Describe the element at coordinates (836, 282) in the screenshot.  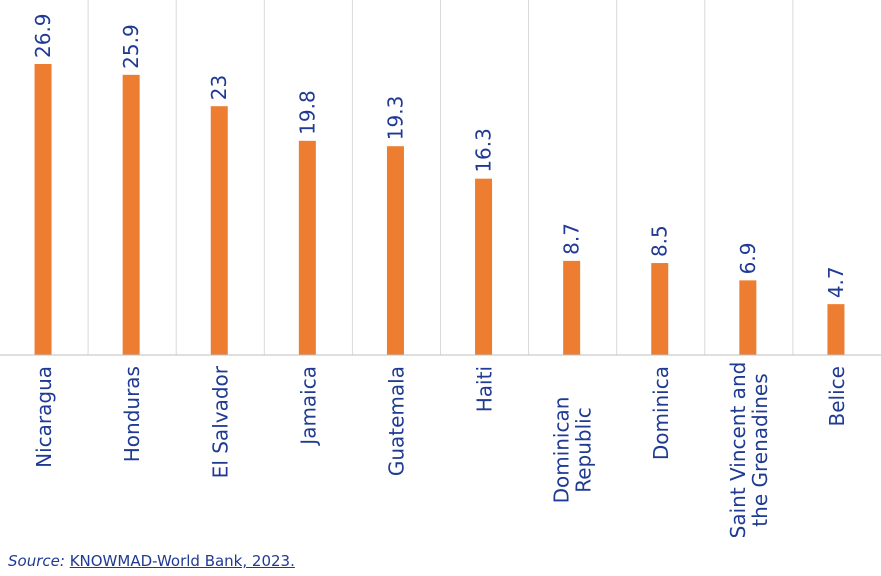
I see `value-label: 4.7` at that location.